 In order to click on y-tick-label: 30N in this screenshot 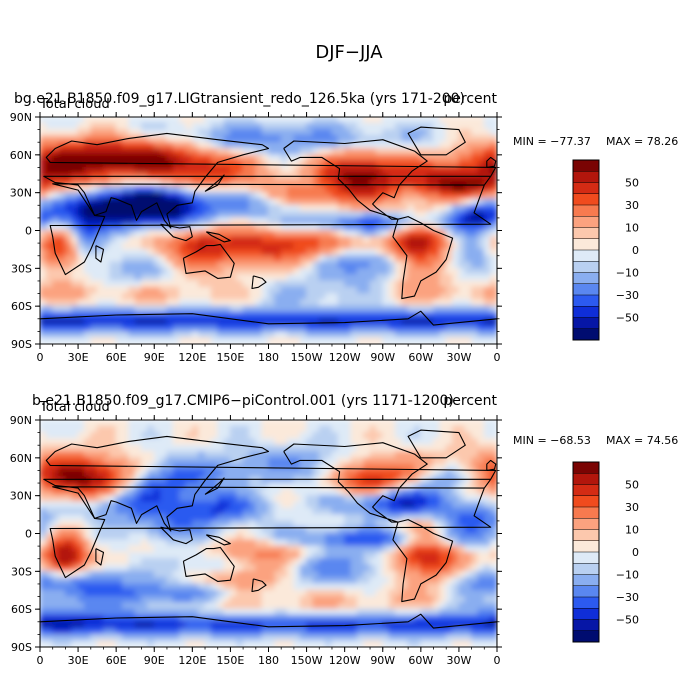, I will do `click(21, 193)`.